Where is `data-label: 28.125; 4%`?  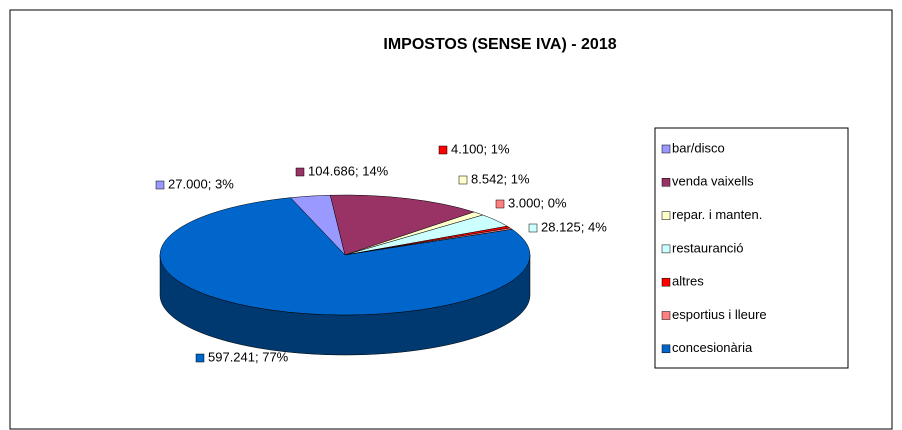 data-label: 28.125; 4% is located at coordinates (574, 226).